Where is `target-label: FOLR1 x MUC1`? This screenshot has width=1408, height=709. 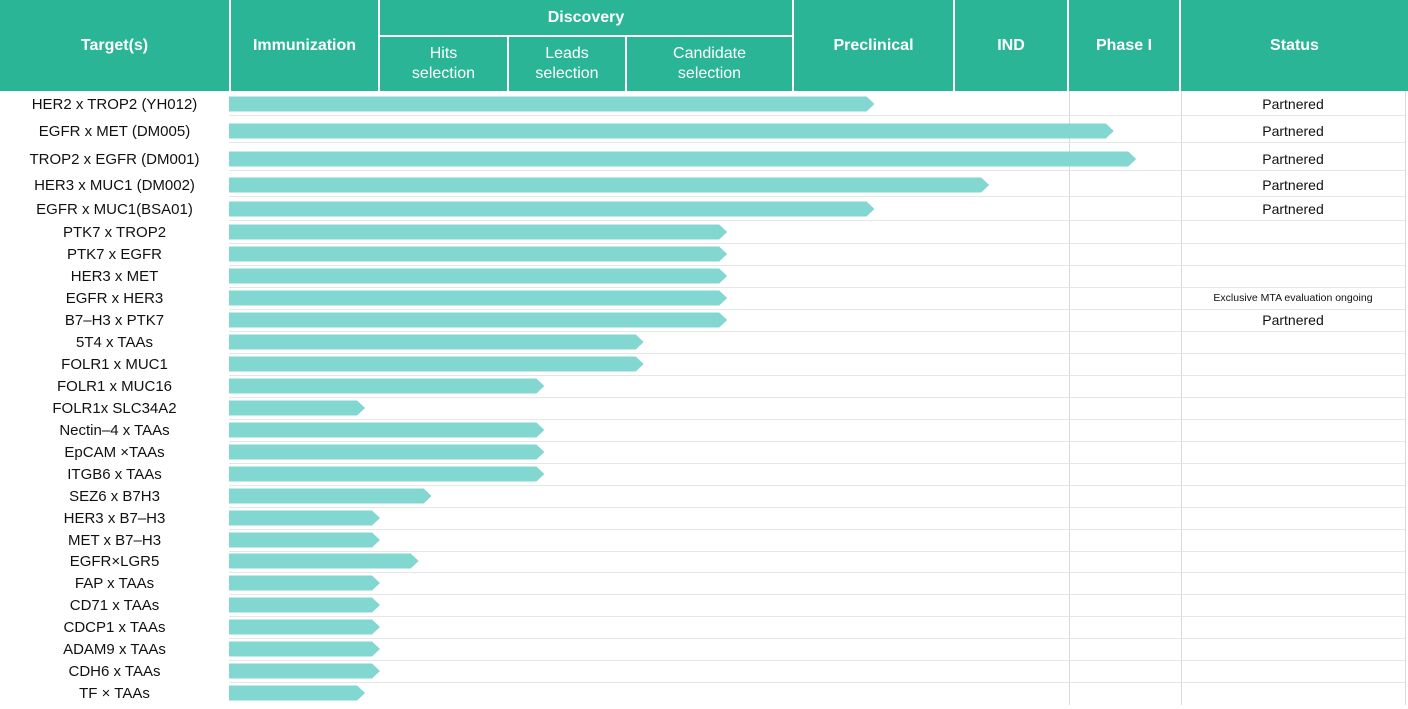
target-label: FOLR1 x MUC1 is located at coordinates (114, 364).